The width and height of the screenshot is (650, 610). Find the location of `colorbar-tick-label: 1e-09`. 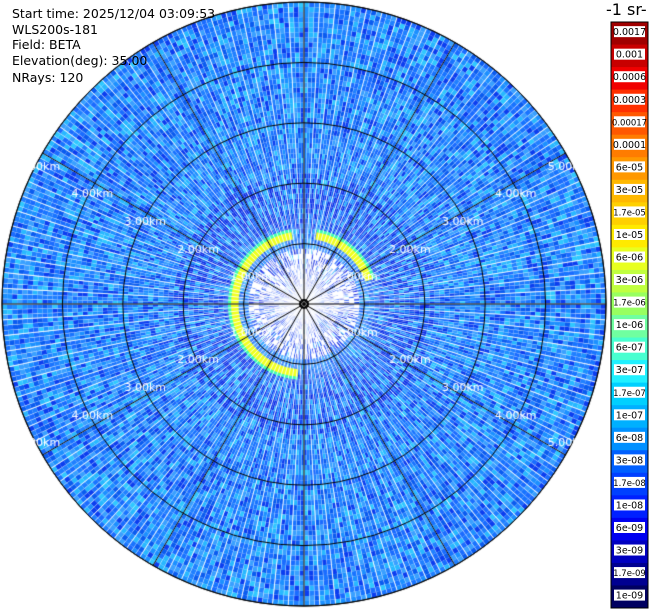

colorbar-tick-label: 1e-09 is located at coordinates (629, 596).